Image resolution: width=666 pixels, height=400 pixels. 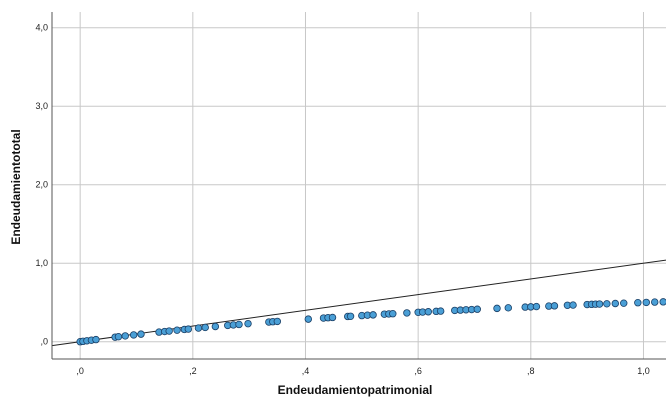 What do you see at coordinates (418, 371) in the screenshot?
I see `x-tick-label: ,6` at bounding box center [418, 371].